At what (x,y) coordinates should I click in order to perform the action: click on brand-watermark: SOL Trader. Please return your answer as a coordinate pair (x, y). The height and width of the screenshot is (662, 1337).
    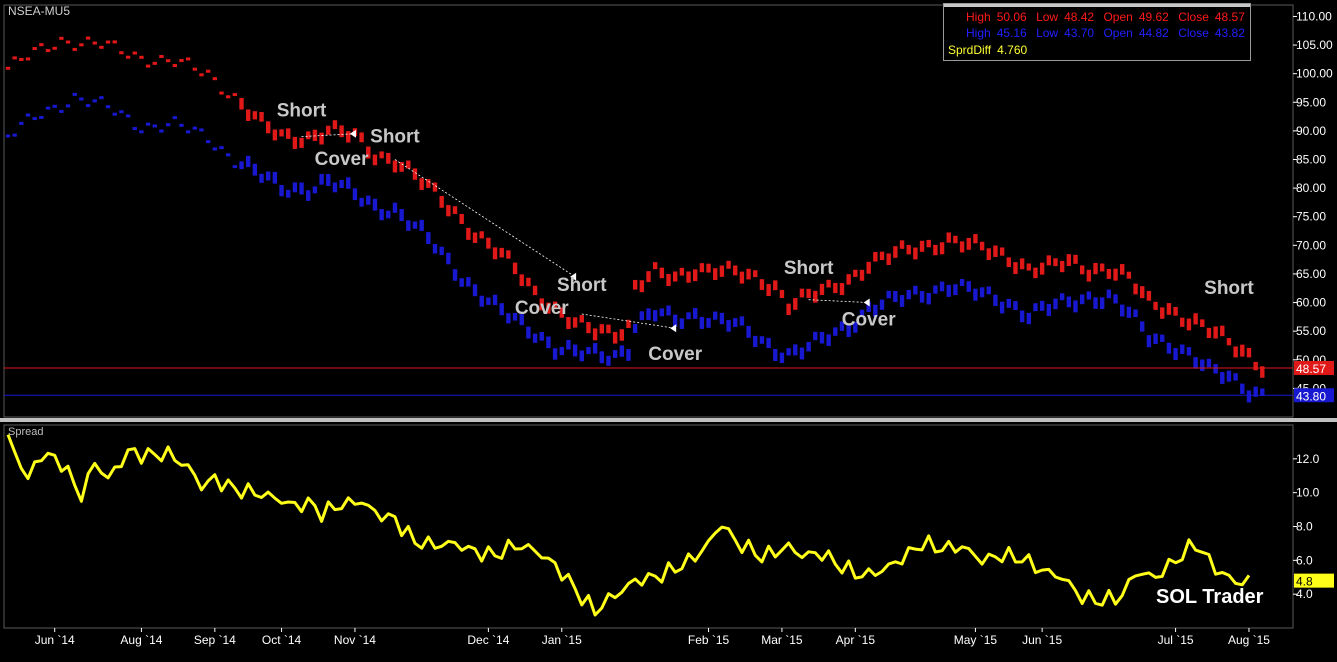
    Looking at the image, I should click on (1210, 597).